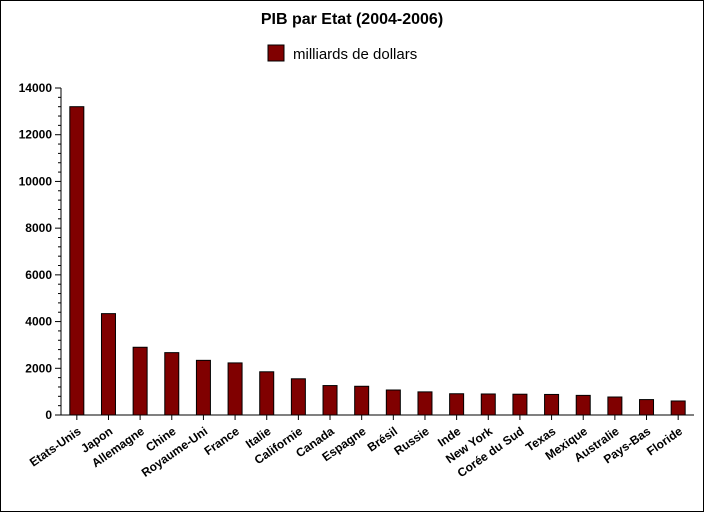 Image resolution: width=704 pixels, height=512 pixels. Describe the element at coordinates (276, 53) in the screenshot. I see `legend-swatch` at that location.